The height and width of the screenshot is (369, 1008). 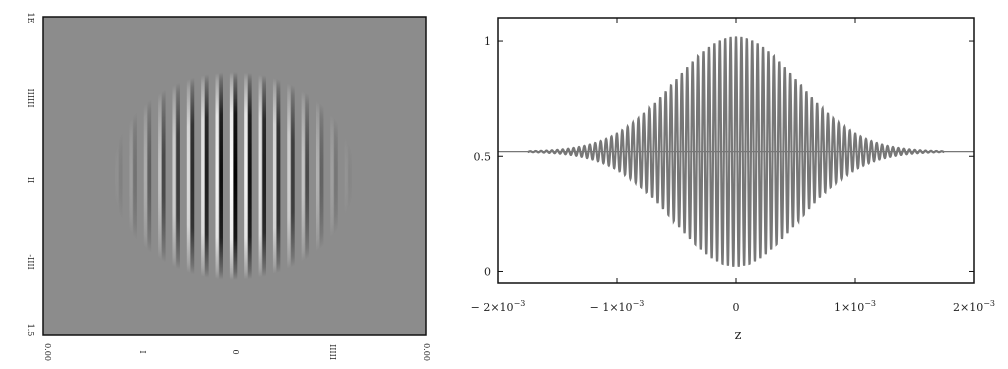 I want to click on left-y-tick-label: II, so click(x=30, y=180).